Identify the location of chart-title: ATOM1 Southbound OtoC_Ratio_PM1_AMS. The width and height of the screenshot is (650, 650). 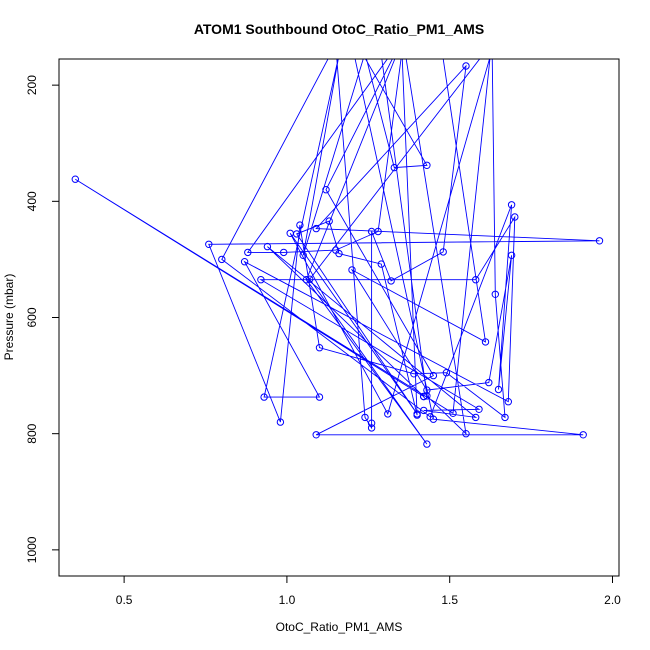
(339, 29).